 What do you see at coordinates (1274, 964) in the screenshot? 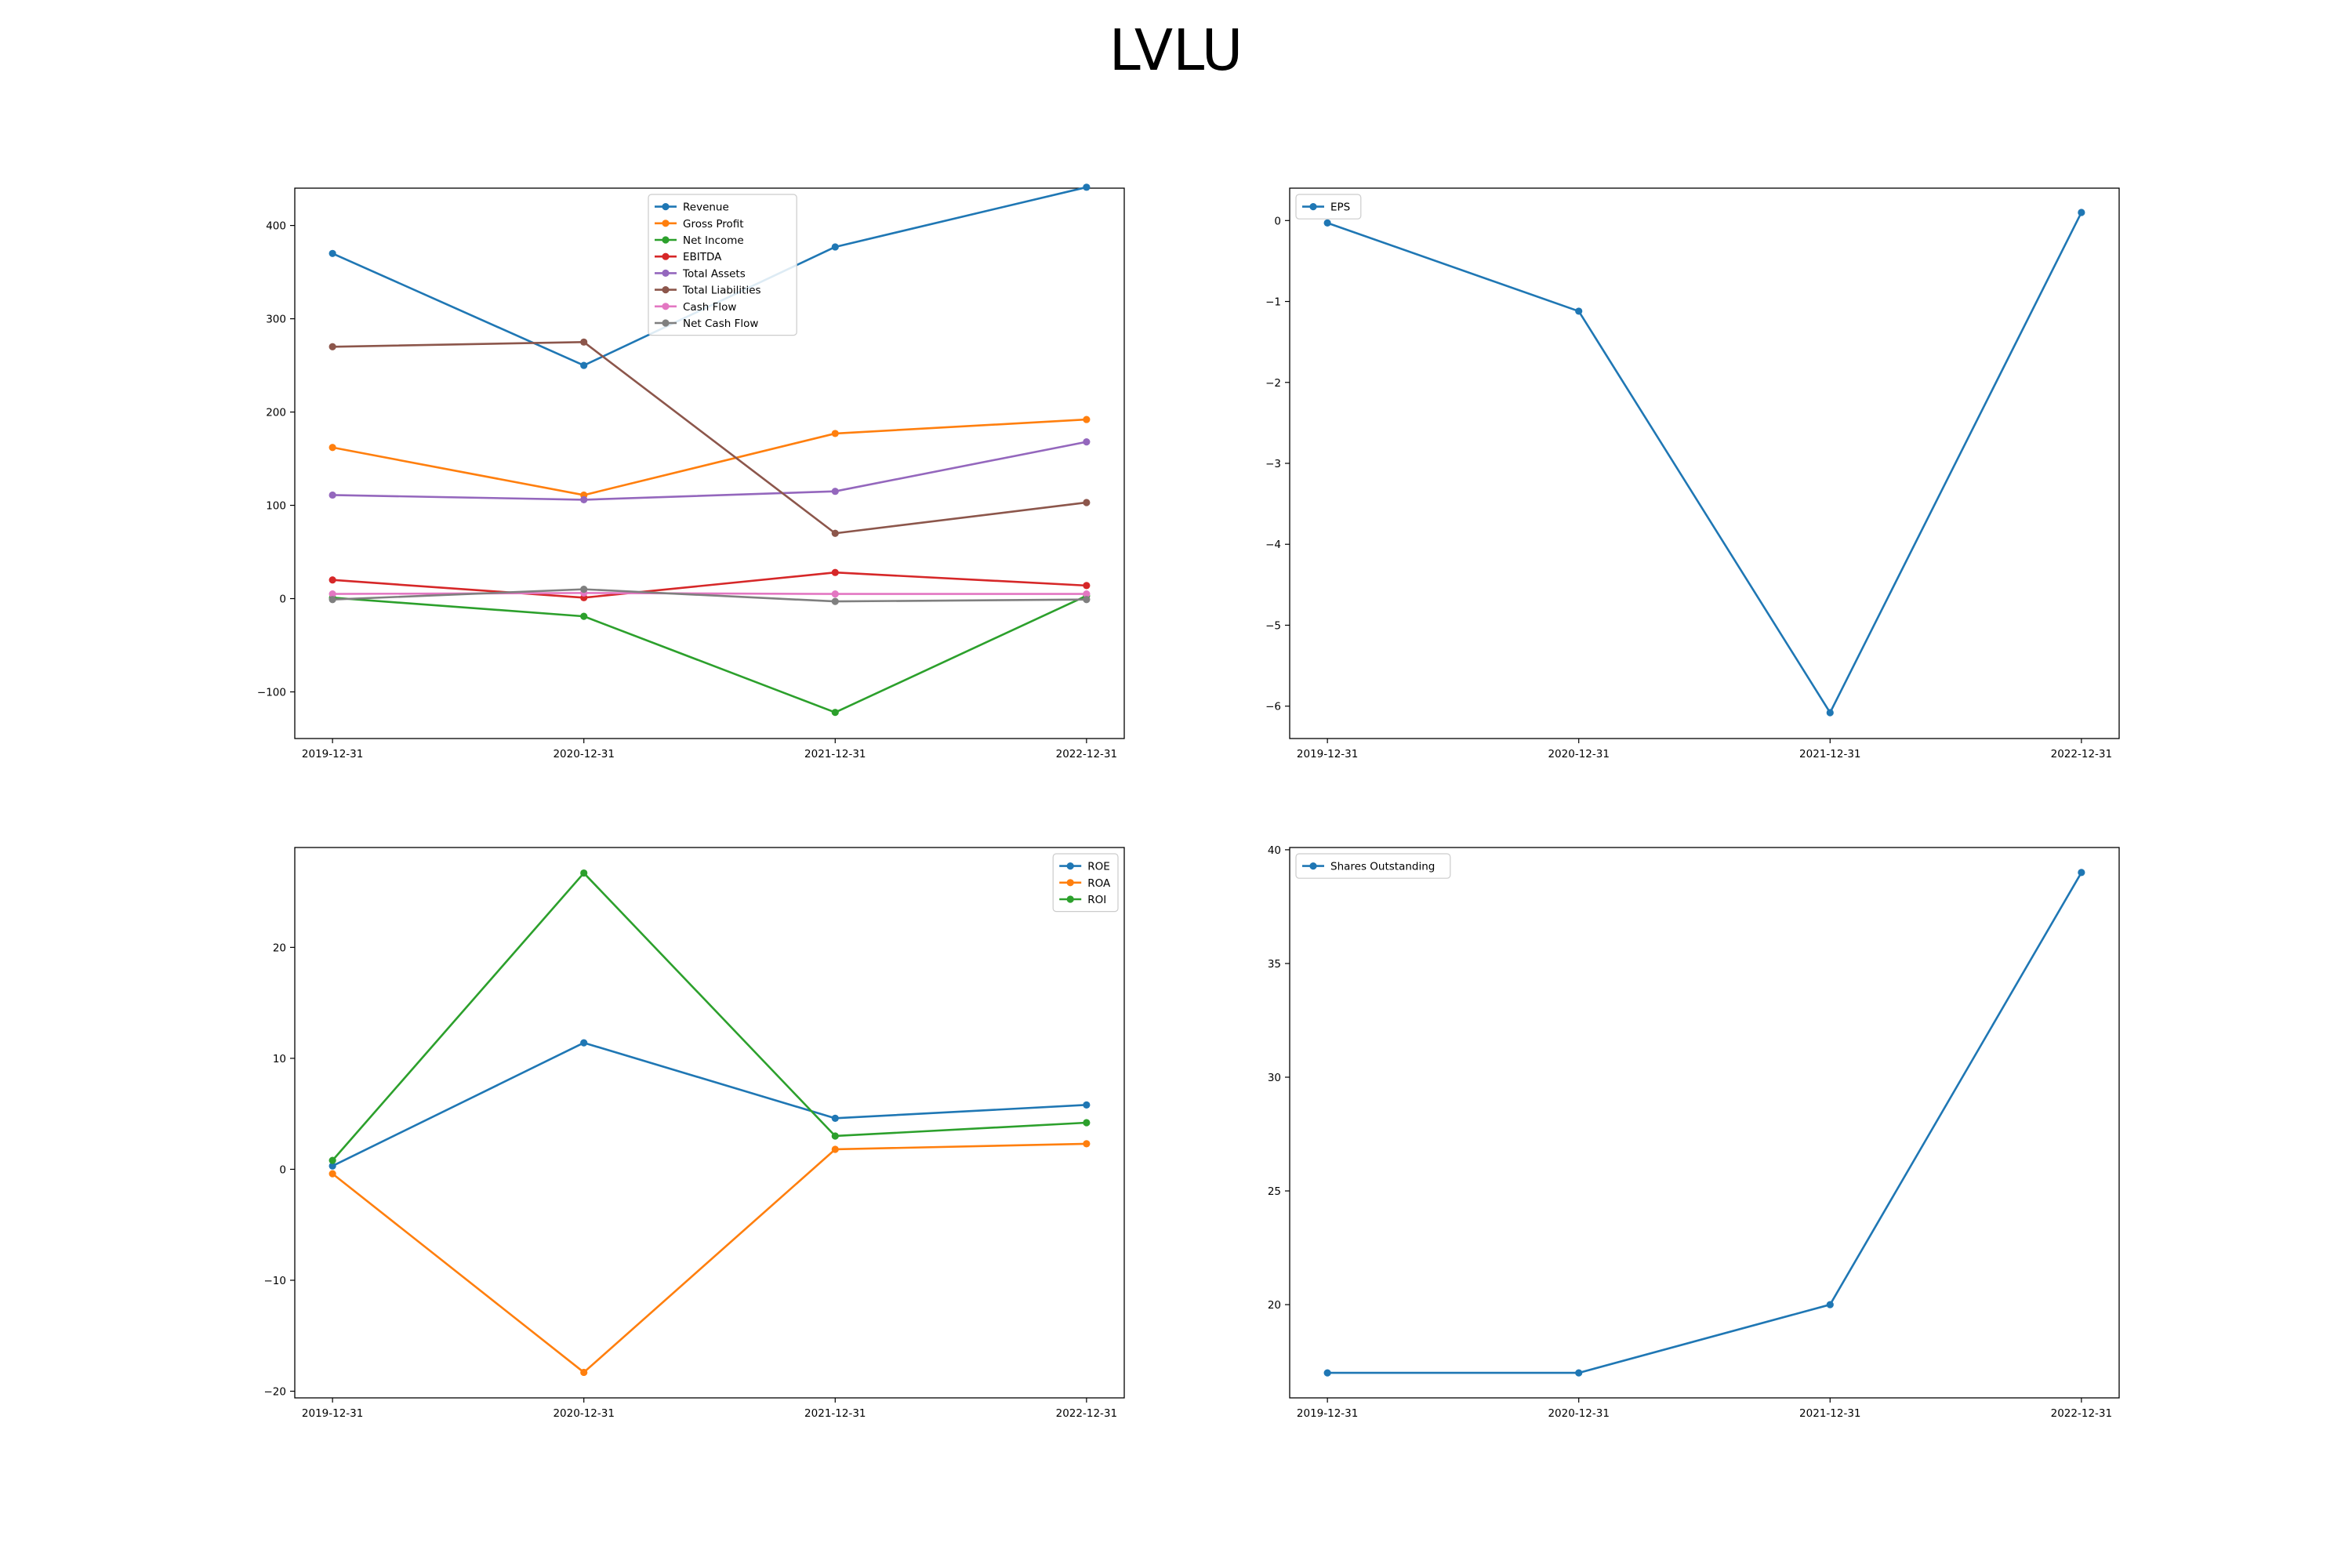
I see `y-tick-label: 35` at bounding box center [1274, 964].